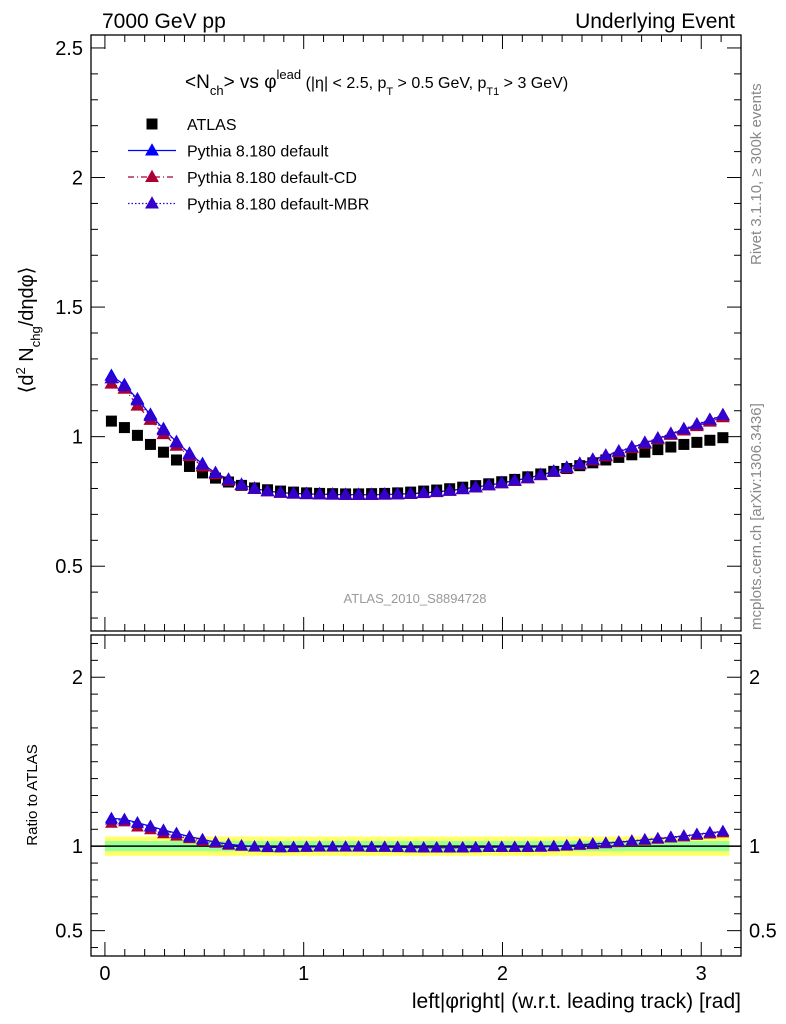 The height and width of the screenshot is (1024, 786). What do you see at coordinates (754, 678) in the screenshot?
I see `y-tick-label-right: 2` at bounding box center [754, 678].